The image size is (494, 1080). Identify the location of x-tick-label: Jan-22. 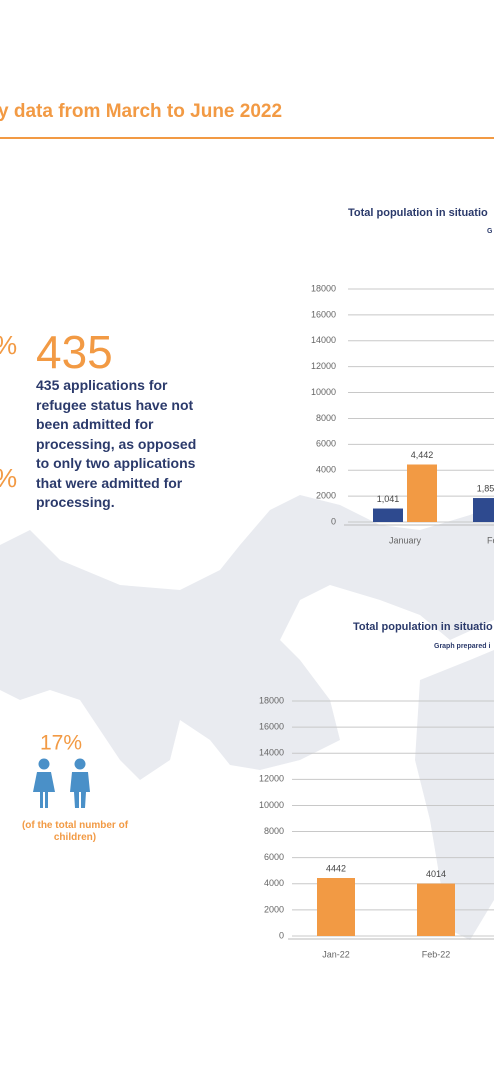
(336, 954).